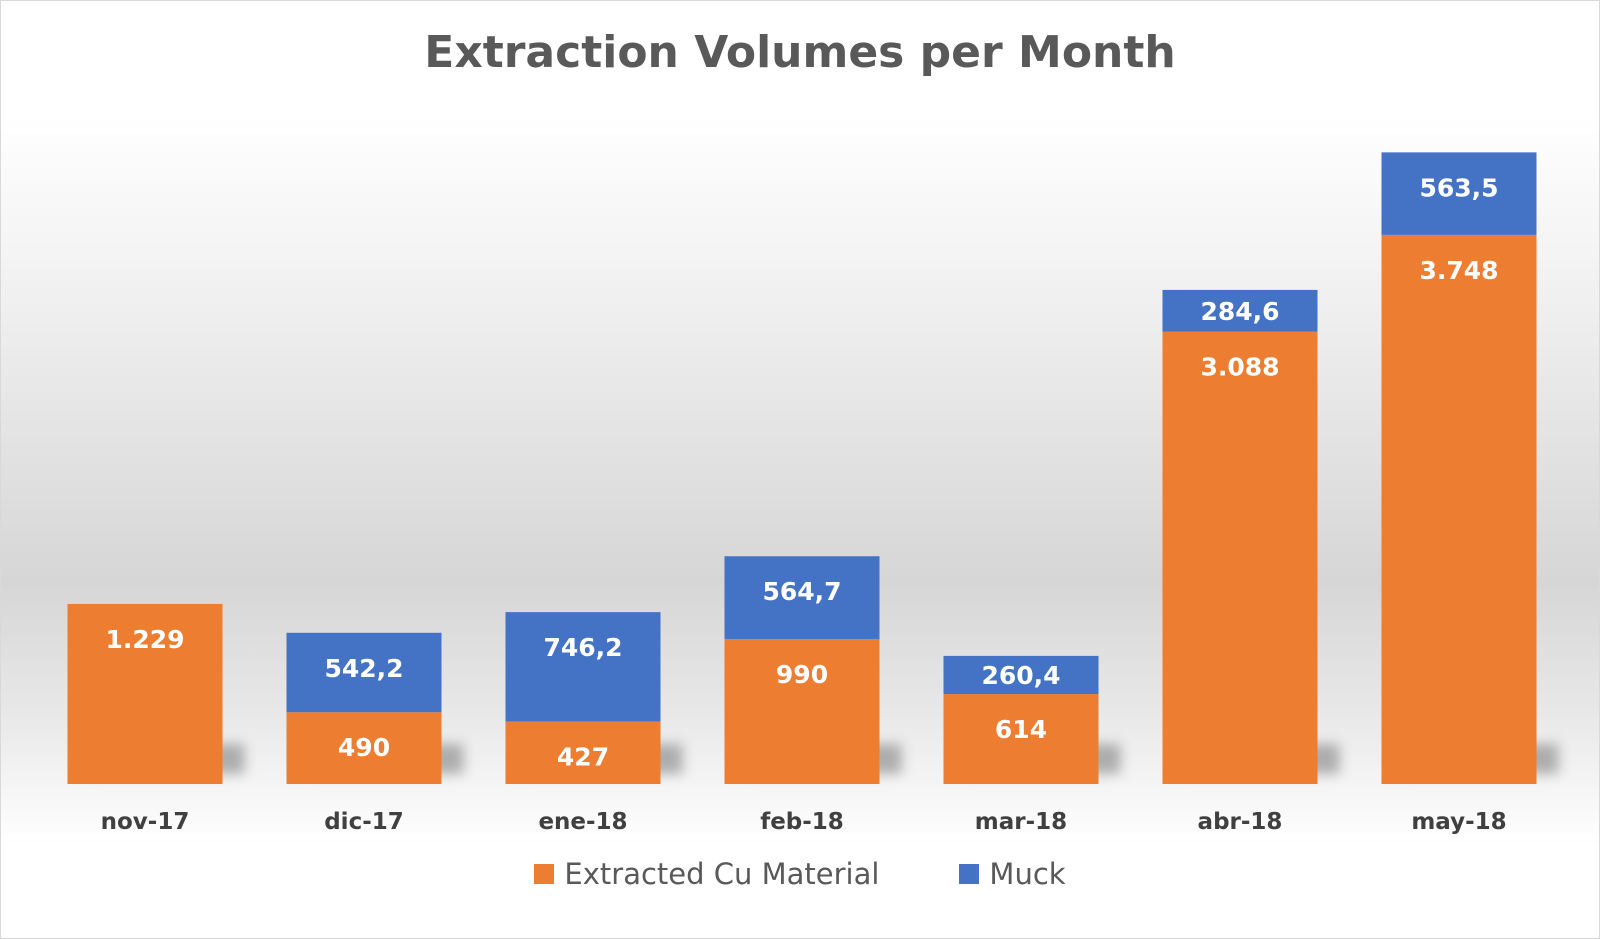  I want to click on x-tick-label-may-18: may-18, so click(1458, 822).